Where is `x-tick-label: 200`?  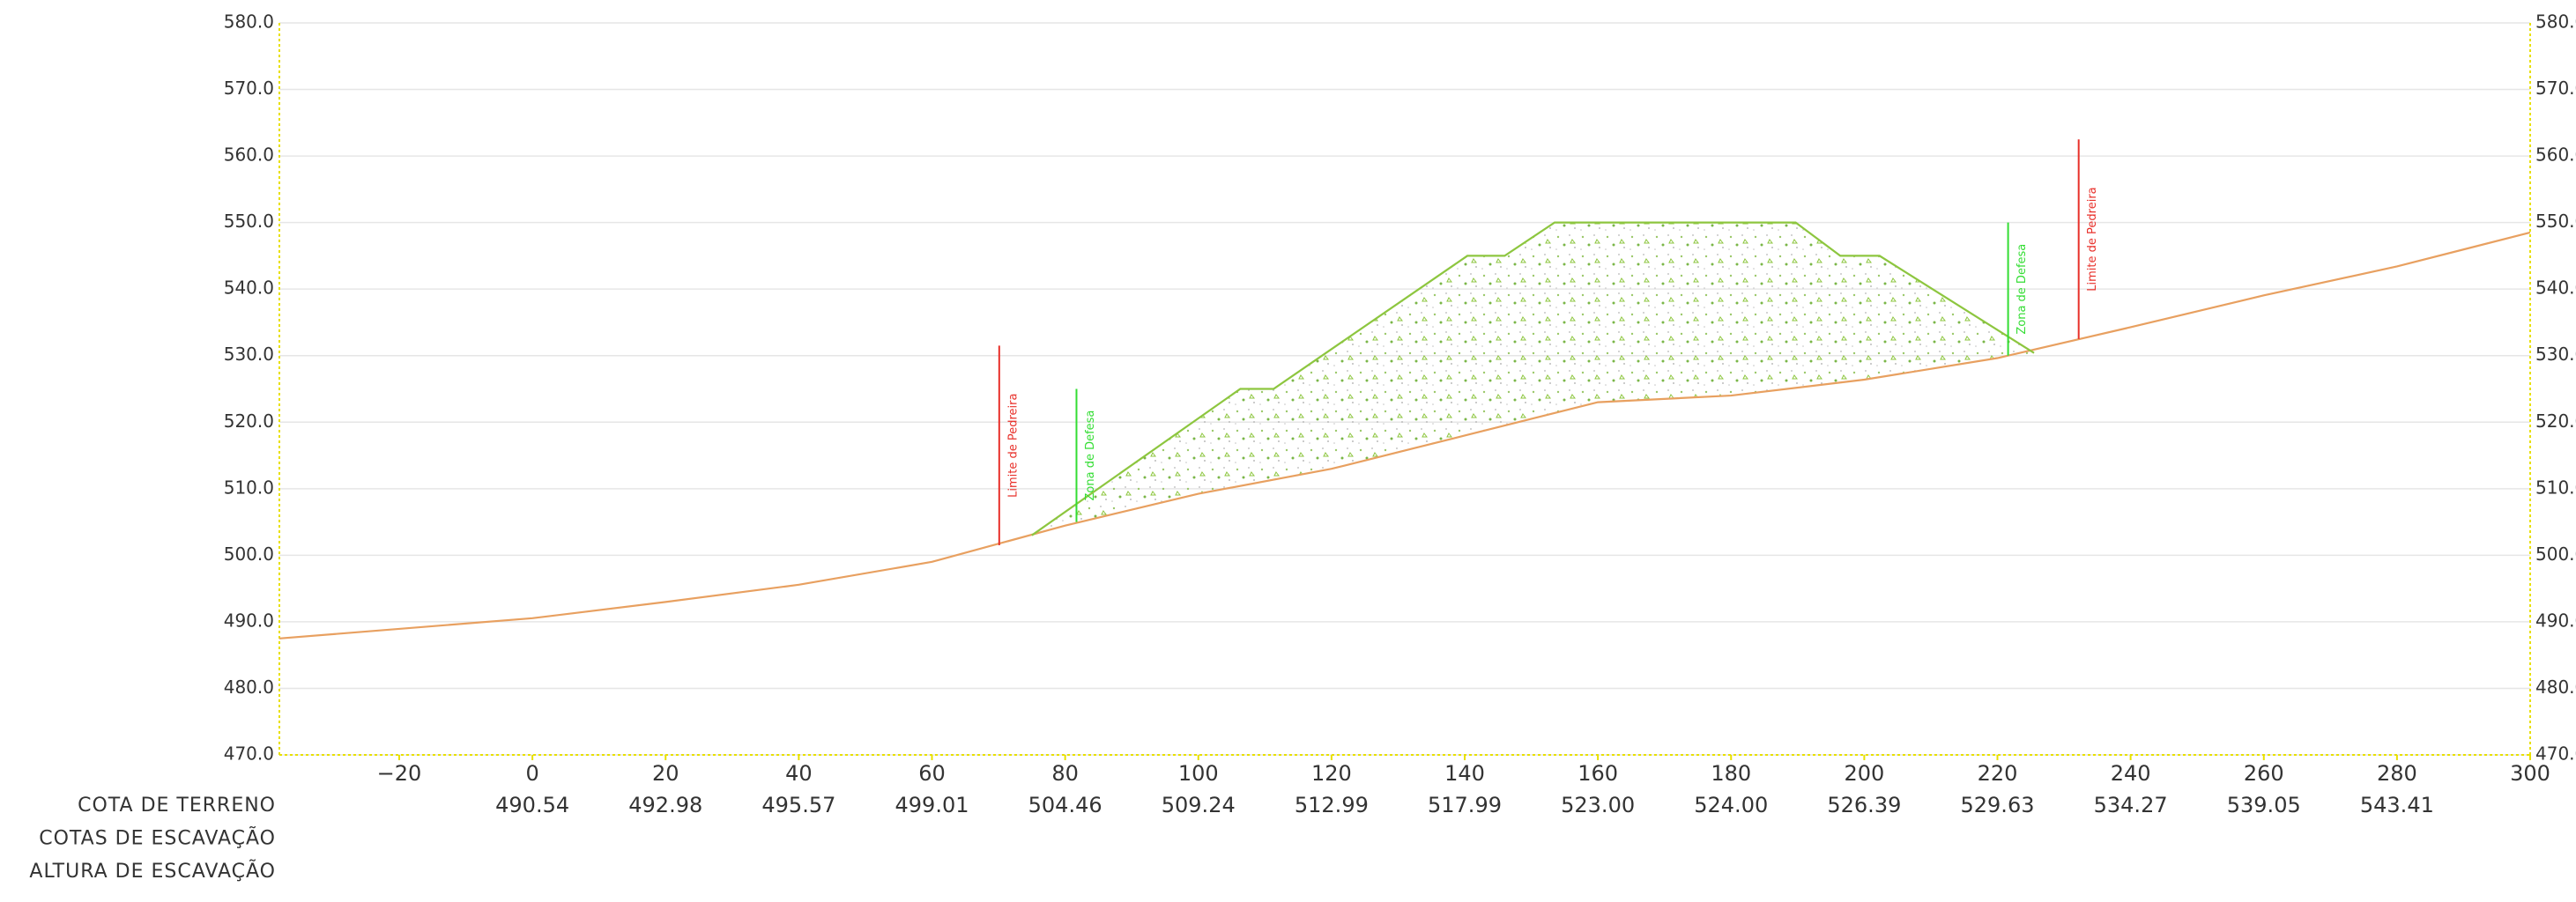 x-tick-label: 200 is located at coordinates (1864, 773).